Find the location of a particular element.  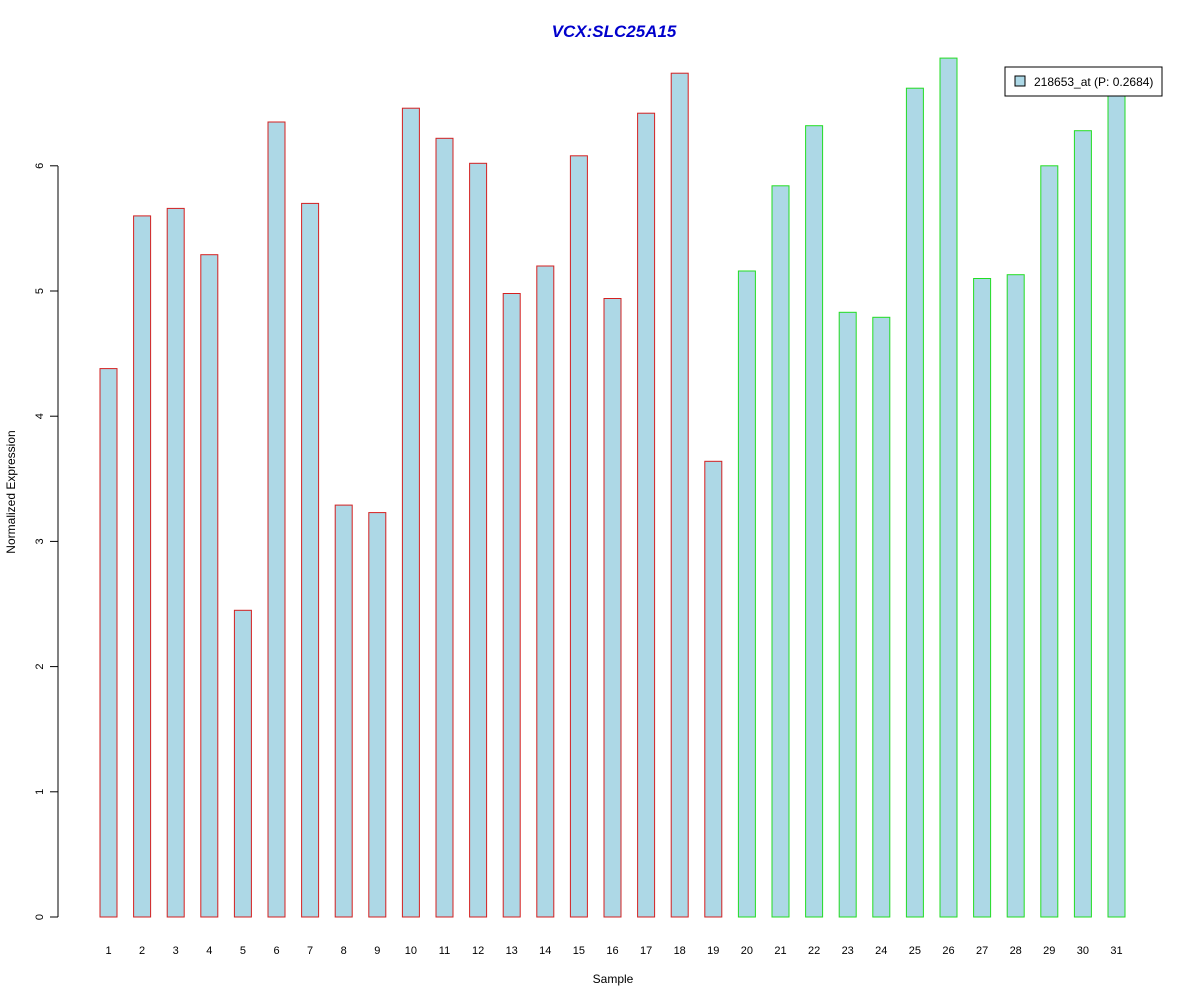

x-tick-label: 16 is located at coordinates (612, 951).